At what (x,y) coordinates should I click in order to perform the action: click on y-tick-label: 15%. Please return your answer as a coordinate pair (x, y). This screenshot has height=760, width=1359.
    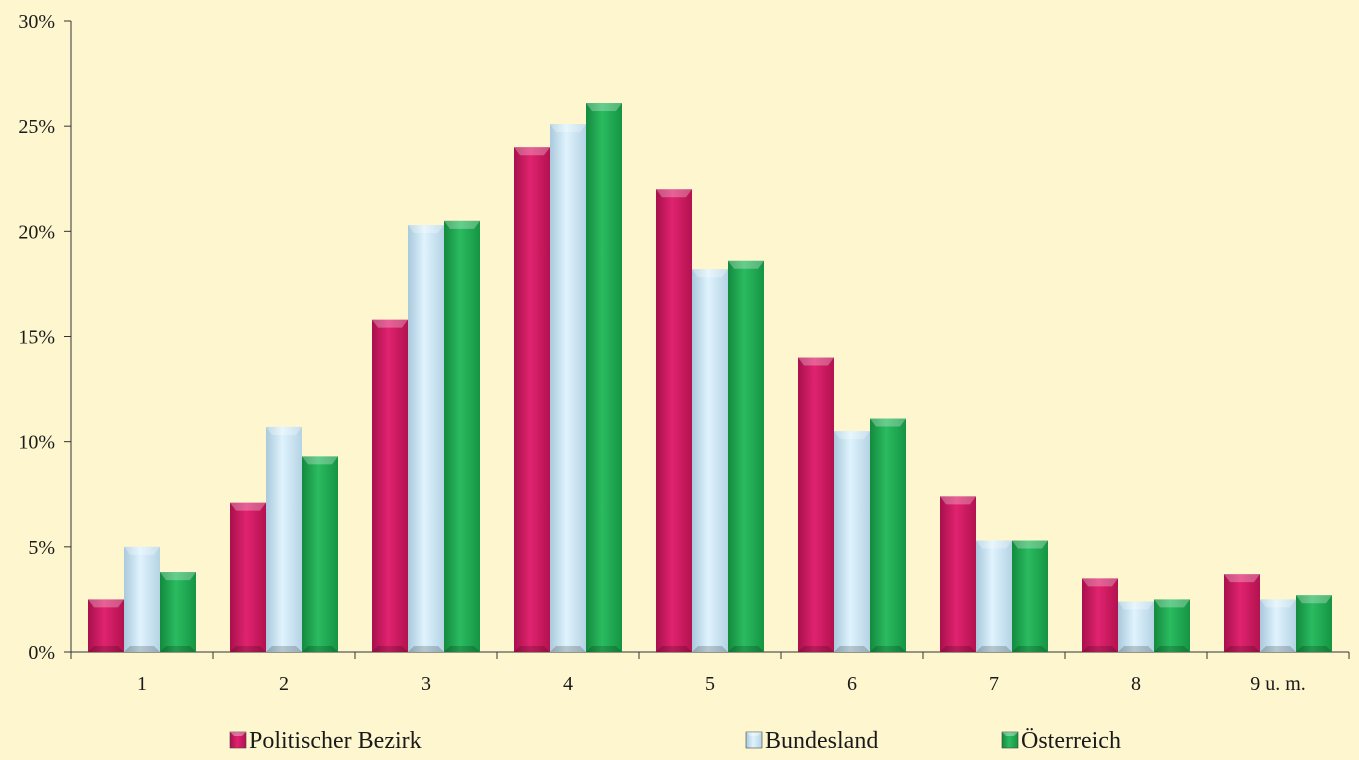
    Looking at the image, I should click on (36, 338).